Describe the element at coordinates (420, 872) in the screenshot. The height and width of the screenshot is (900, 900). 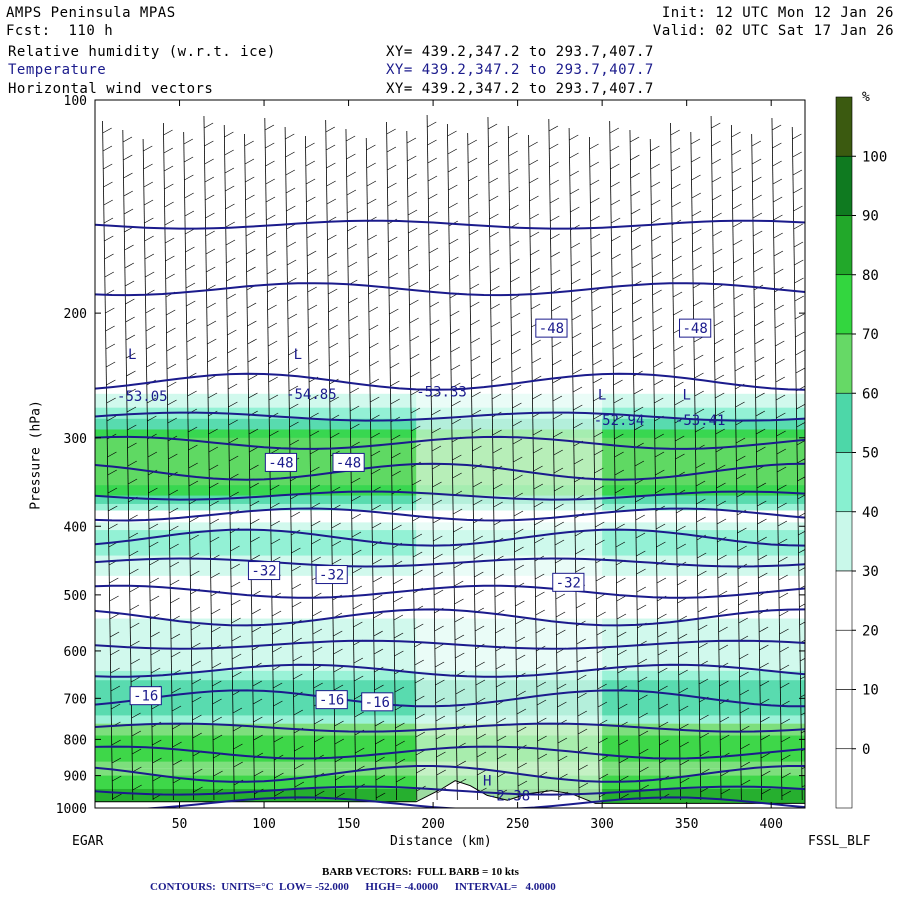
I see `footer-barbs: BARB VECTORS: FULL BARB = 10 kts` at that location.